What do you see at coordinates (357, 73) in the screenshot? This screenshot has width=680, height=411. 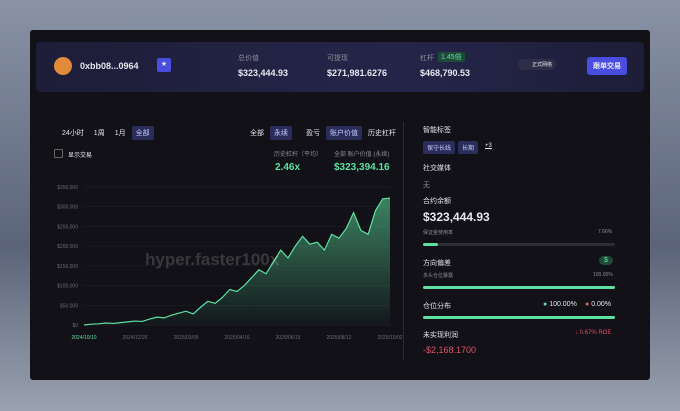 I see `stat-value: $271,981.6276` at bounding box center [357, 73].